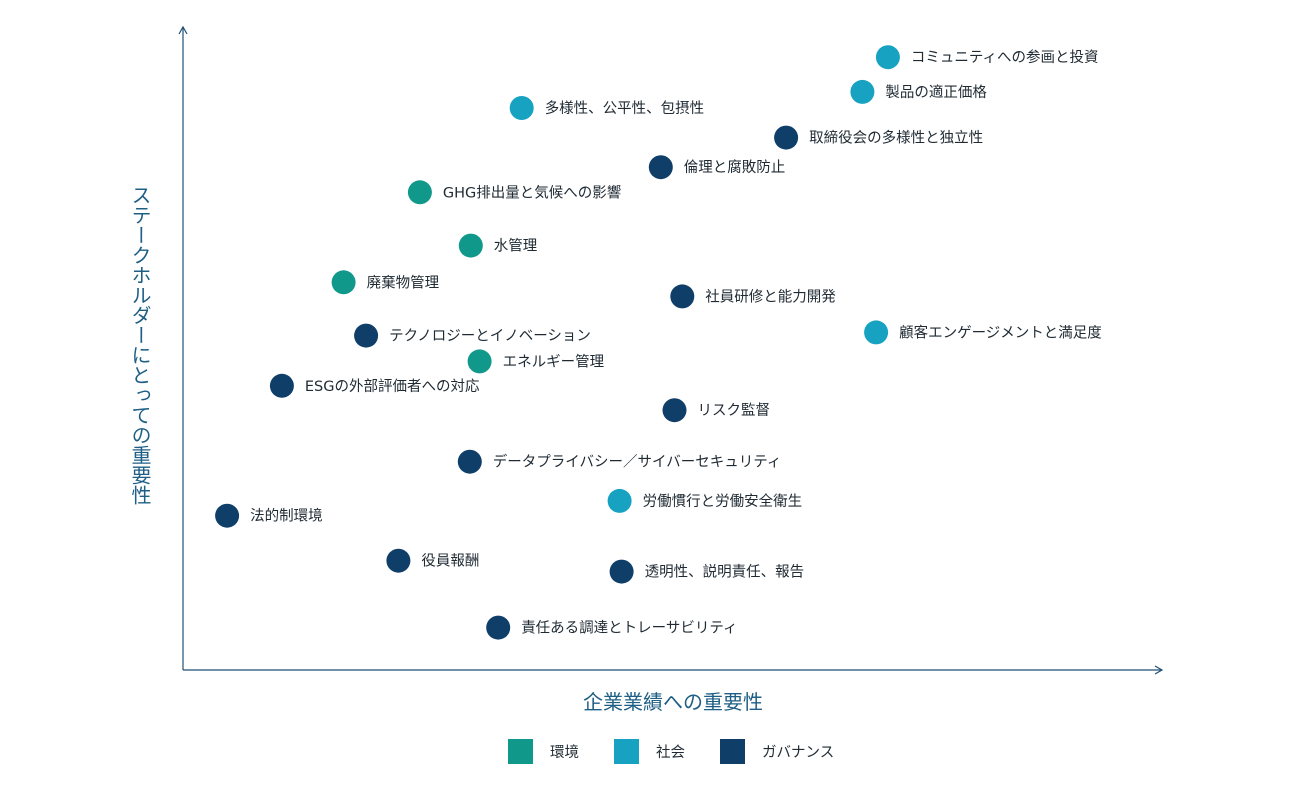 Image resolution: width=1300 pixels, height=798 pixels. What do you see at coordinates (140, 345) in the screenshot?
I see `y-axis-title: ステークホルダーにとっての重要性` at bounding box center [140, 345].